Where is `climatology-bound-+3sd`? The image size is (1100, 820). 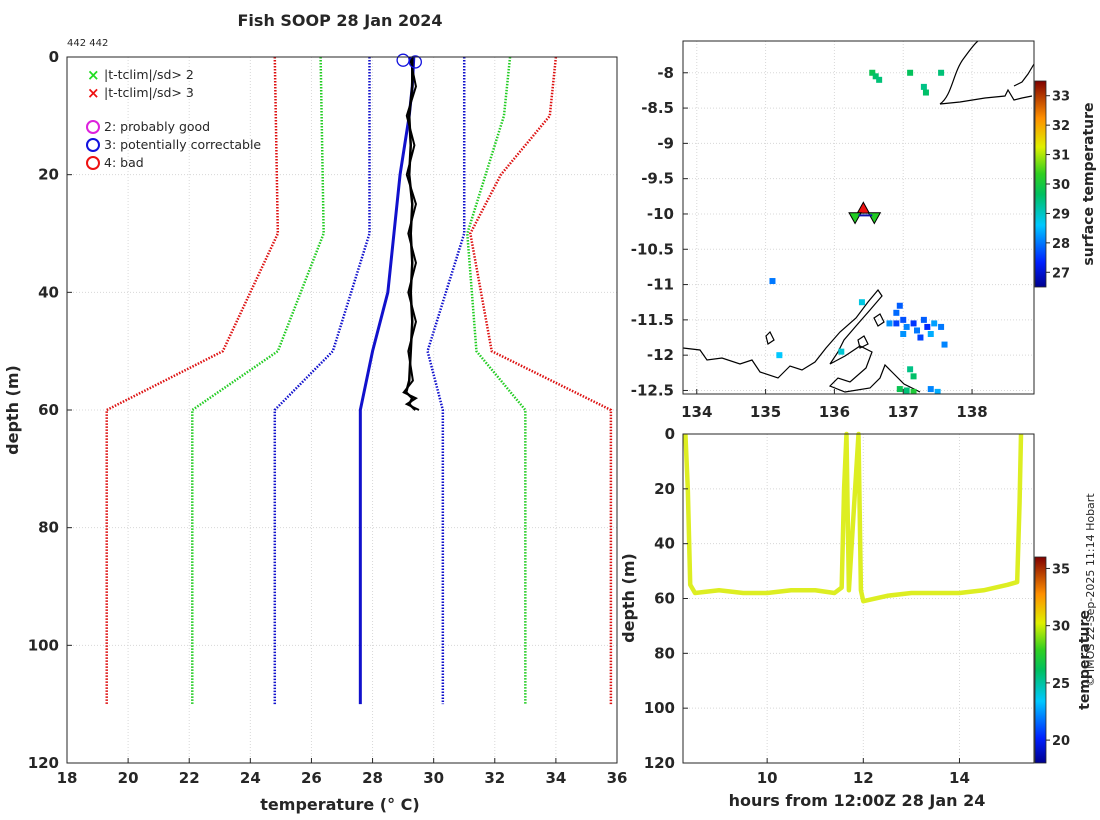
climatology-bound-+3sd is located at coordinates (541, 380).